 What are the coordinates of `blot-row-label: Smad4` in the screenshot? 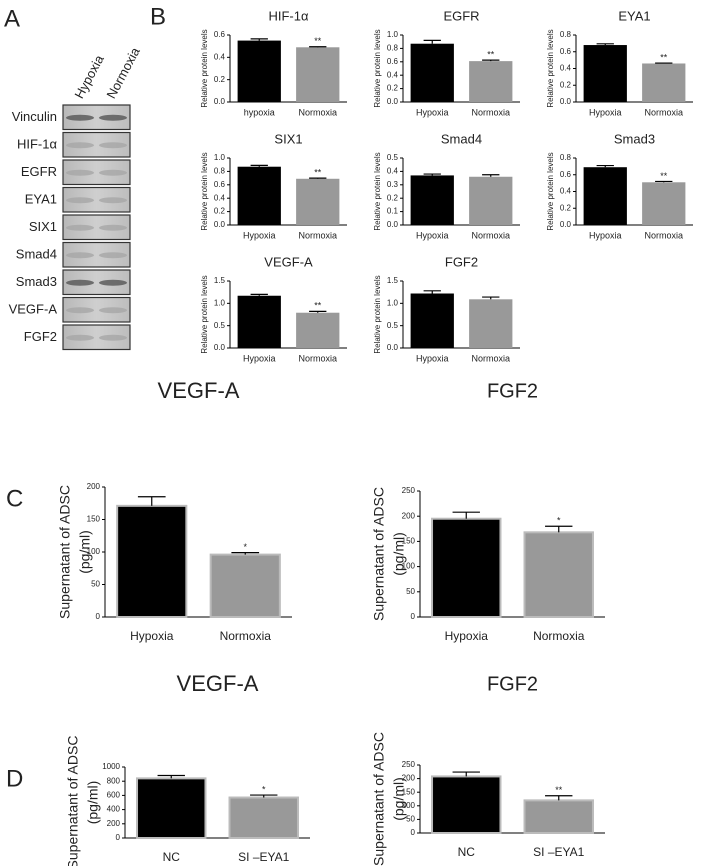 It's located at (36, 254).